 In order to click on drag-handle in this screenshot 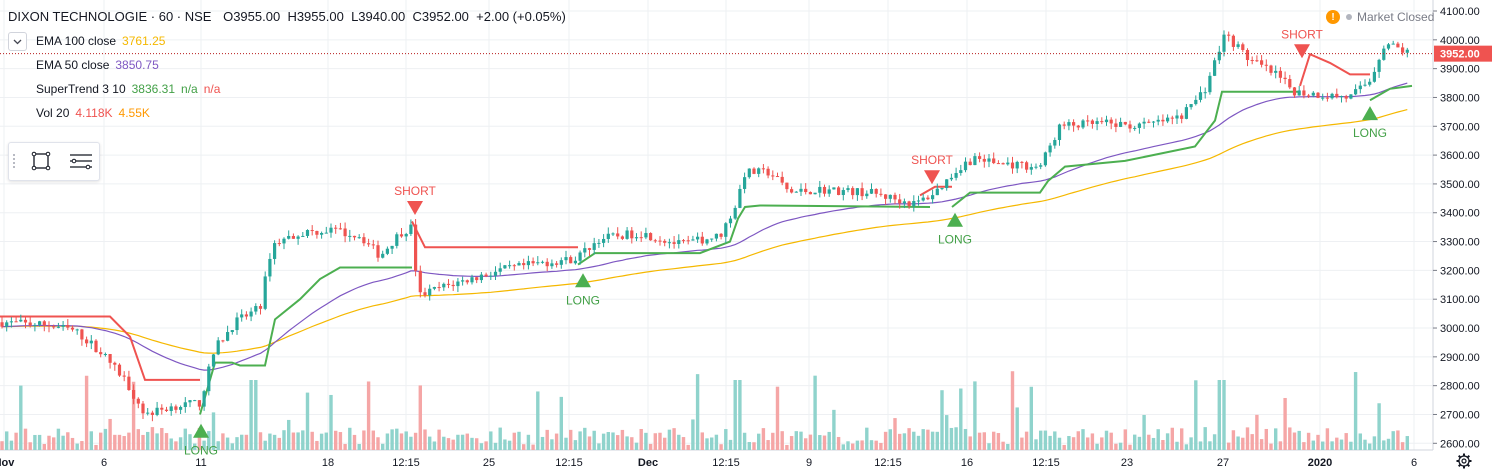, I will do `click(14, 161)`.